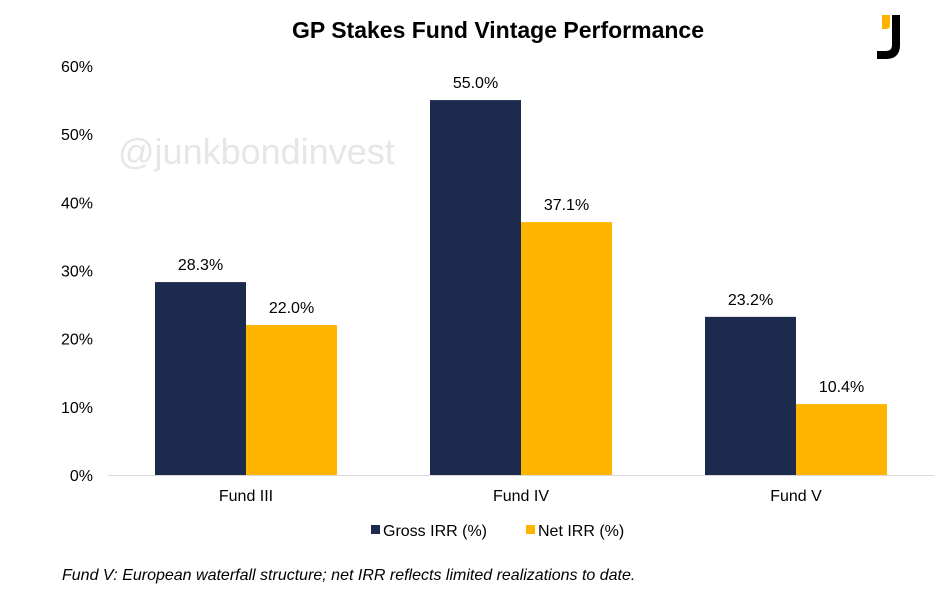 The width and height of the screenshot is (948, 602). What do you see at coordinates (246, 496) in the screenshot?
I see `x-tick-label: Fund III` at bounding box center [246, 496].